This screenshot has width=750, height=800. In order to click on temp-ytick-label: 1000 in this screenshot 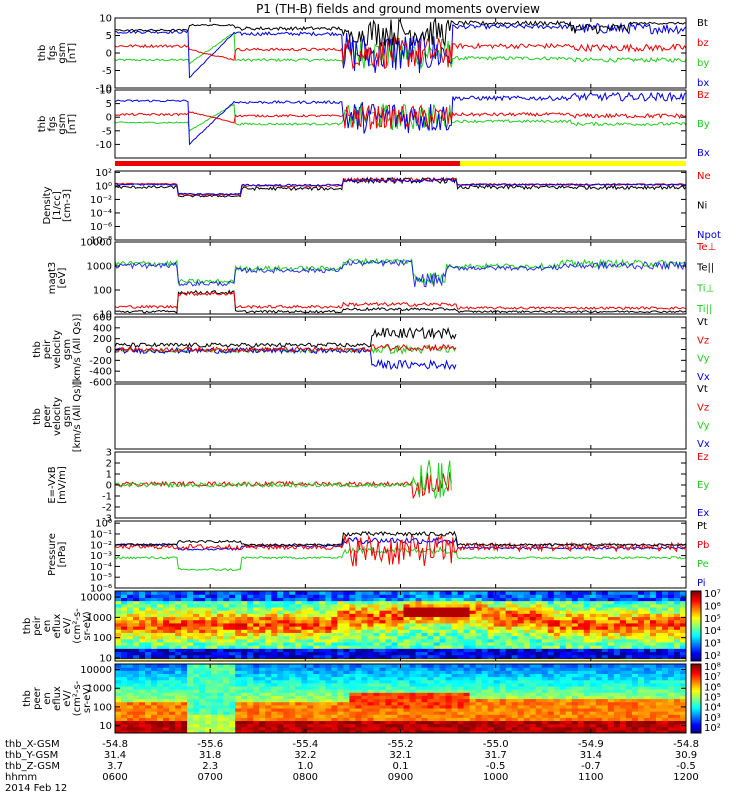, I will do `click(99, 267)`.